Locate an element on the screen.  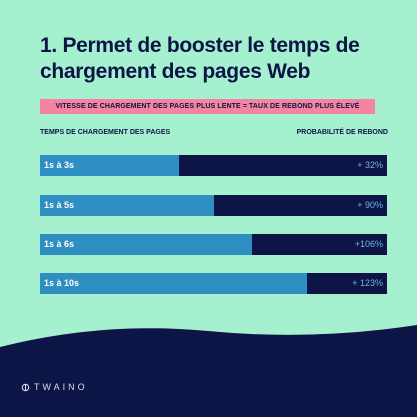
logo-mark-icon is located at coordinates (25, 387).